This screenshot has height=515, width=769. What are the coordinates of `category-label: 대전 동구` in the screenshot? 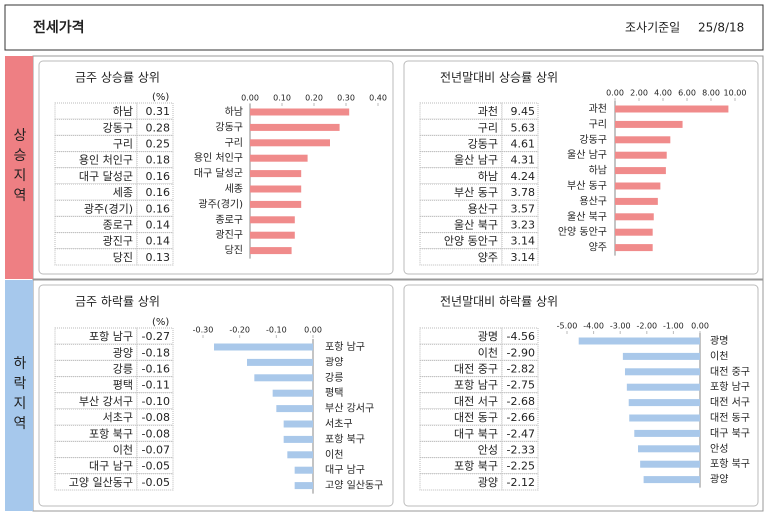 It's located at (730, 418).